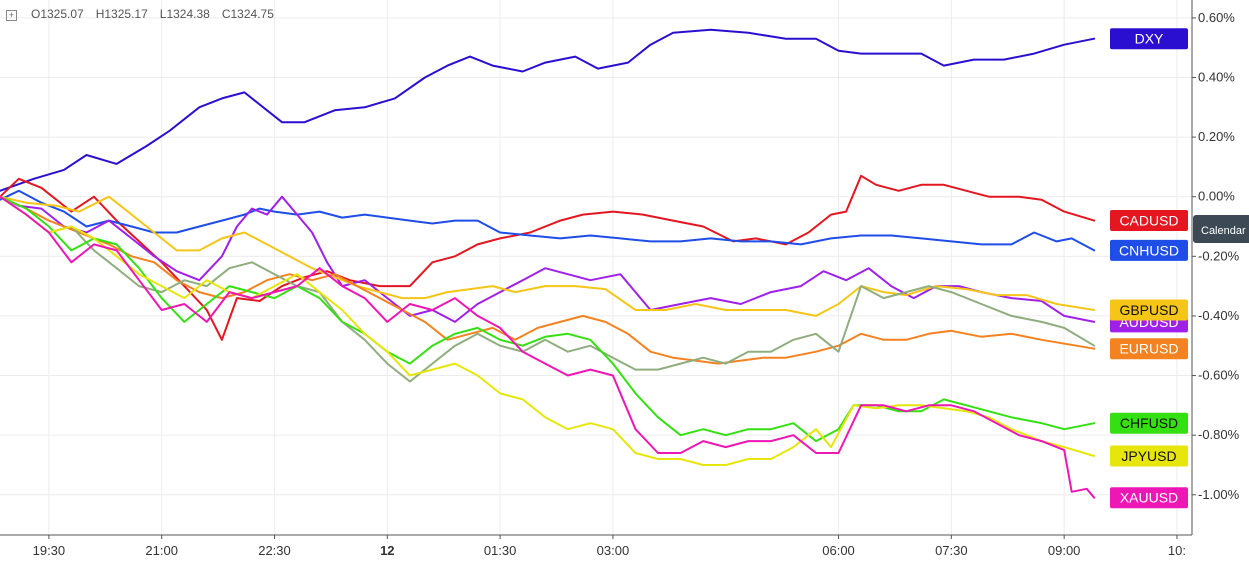 The image size is (1249, 566). What do you see at coordinates (1219, 375) in the screenshot?
I see `y-tick-label: -0.60%` at bounding box center [1219, 375].